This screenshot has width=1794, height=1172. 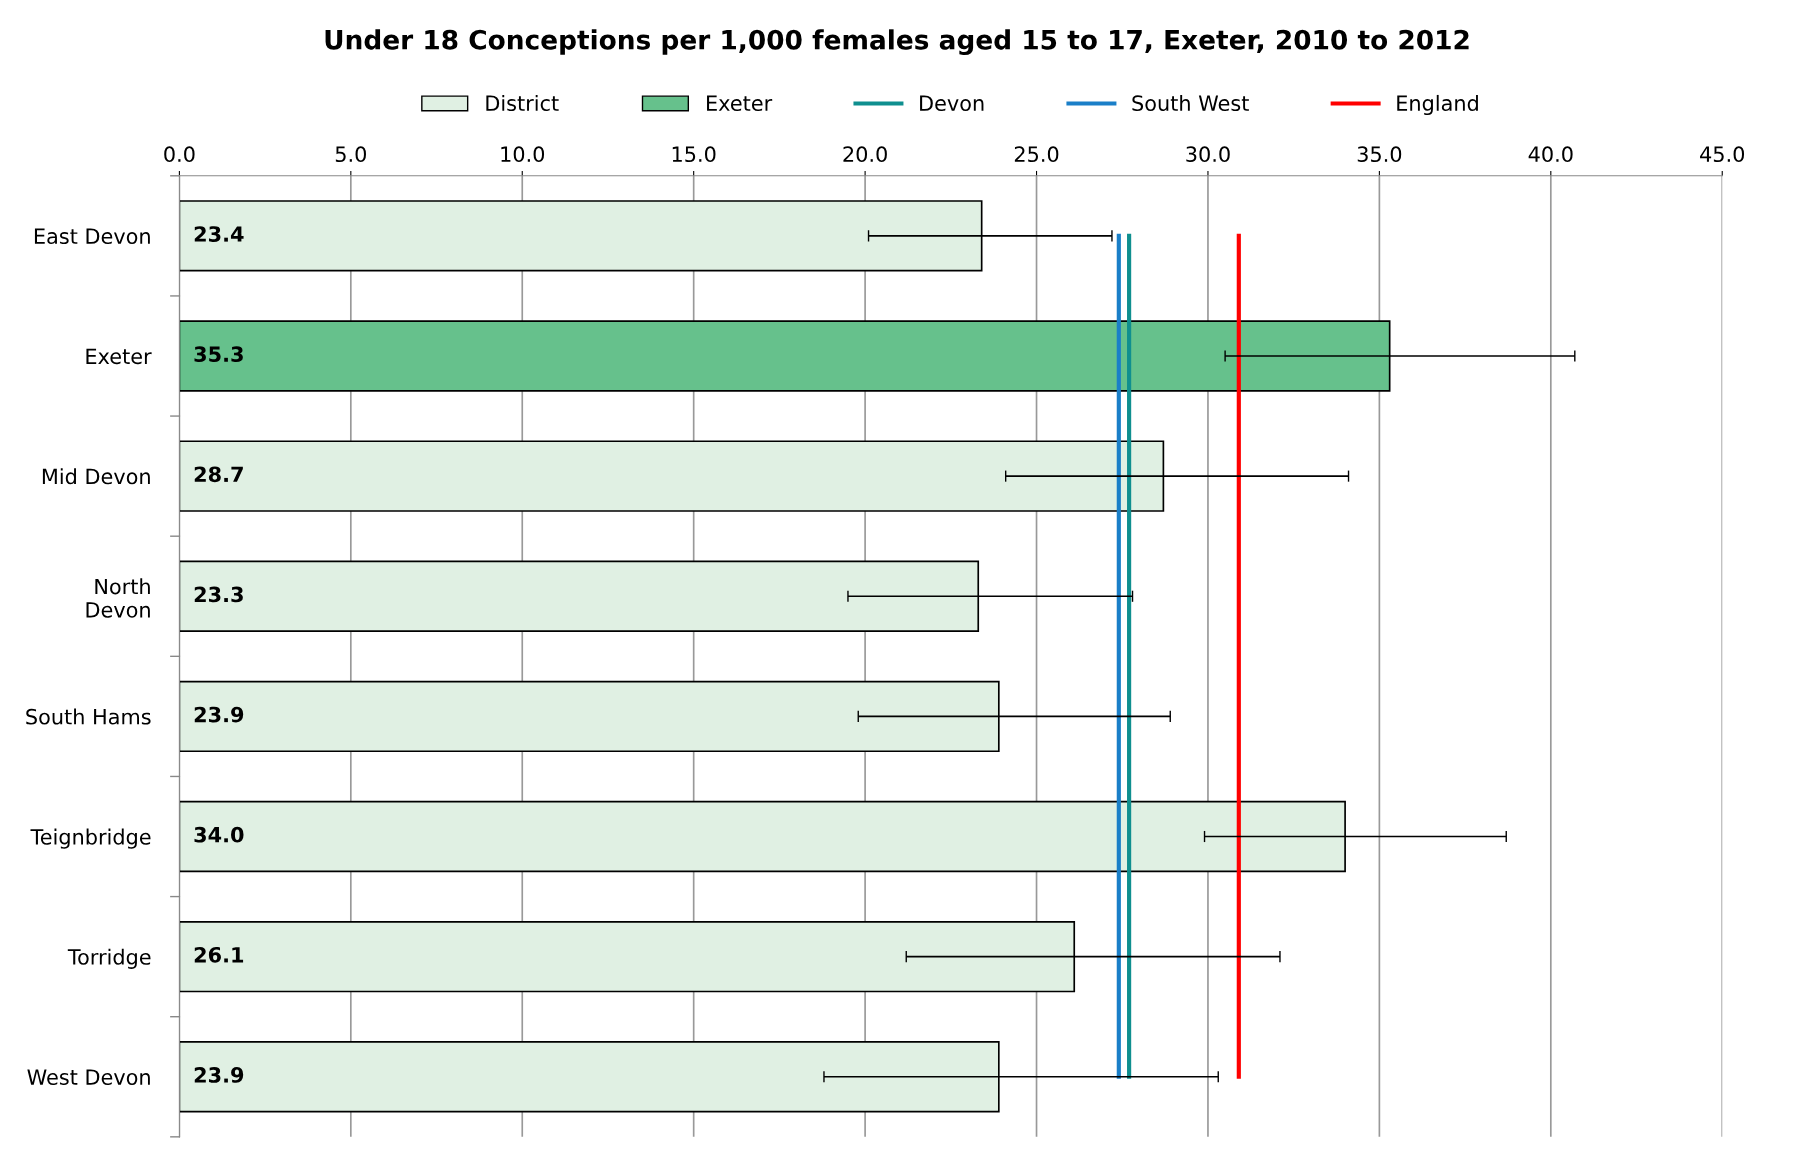 I want to click on x-tick-label: 15.0, so click(x=694, y=154).